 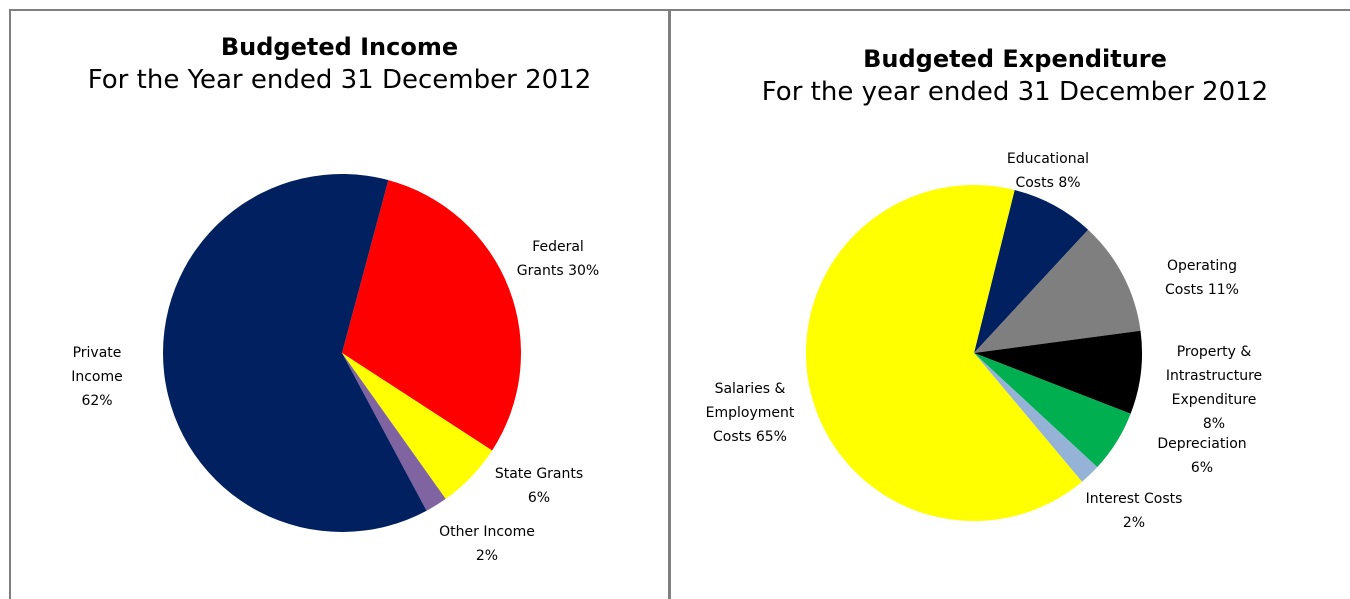 What do you see at coordinates (1048, 171) in the screenshot?
I see `expenditure-slice-label-0: Educational Costs 8%` at bounding box center [1048, 171].